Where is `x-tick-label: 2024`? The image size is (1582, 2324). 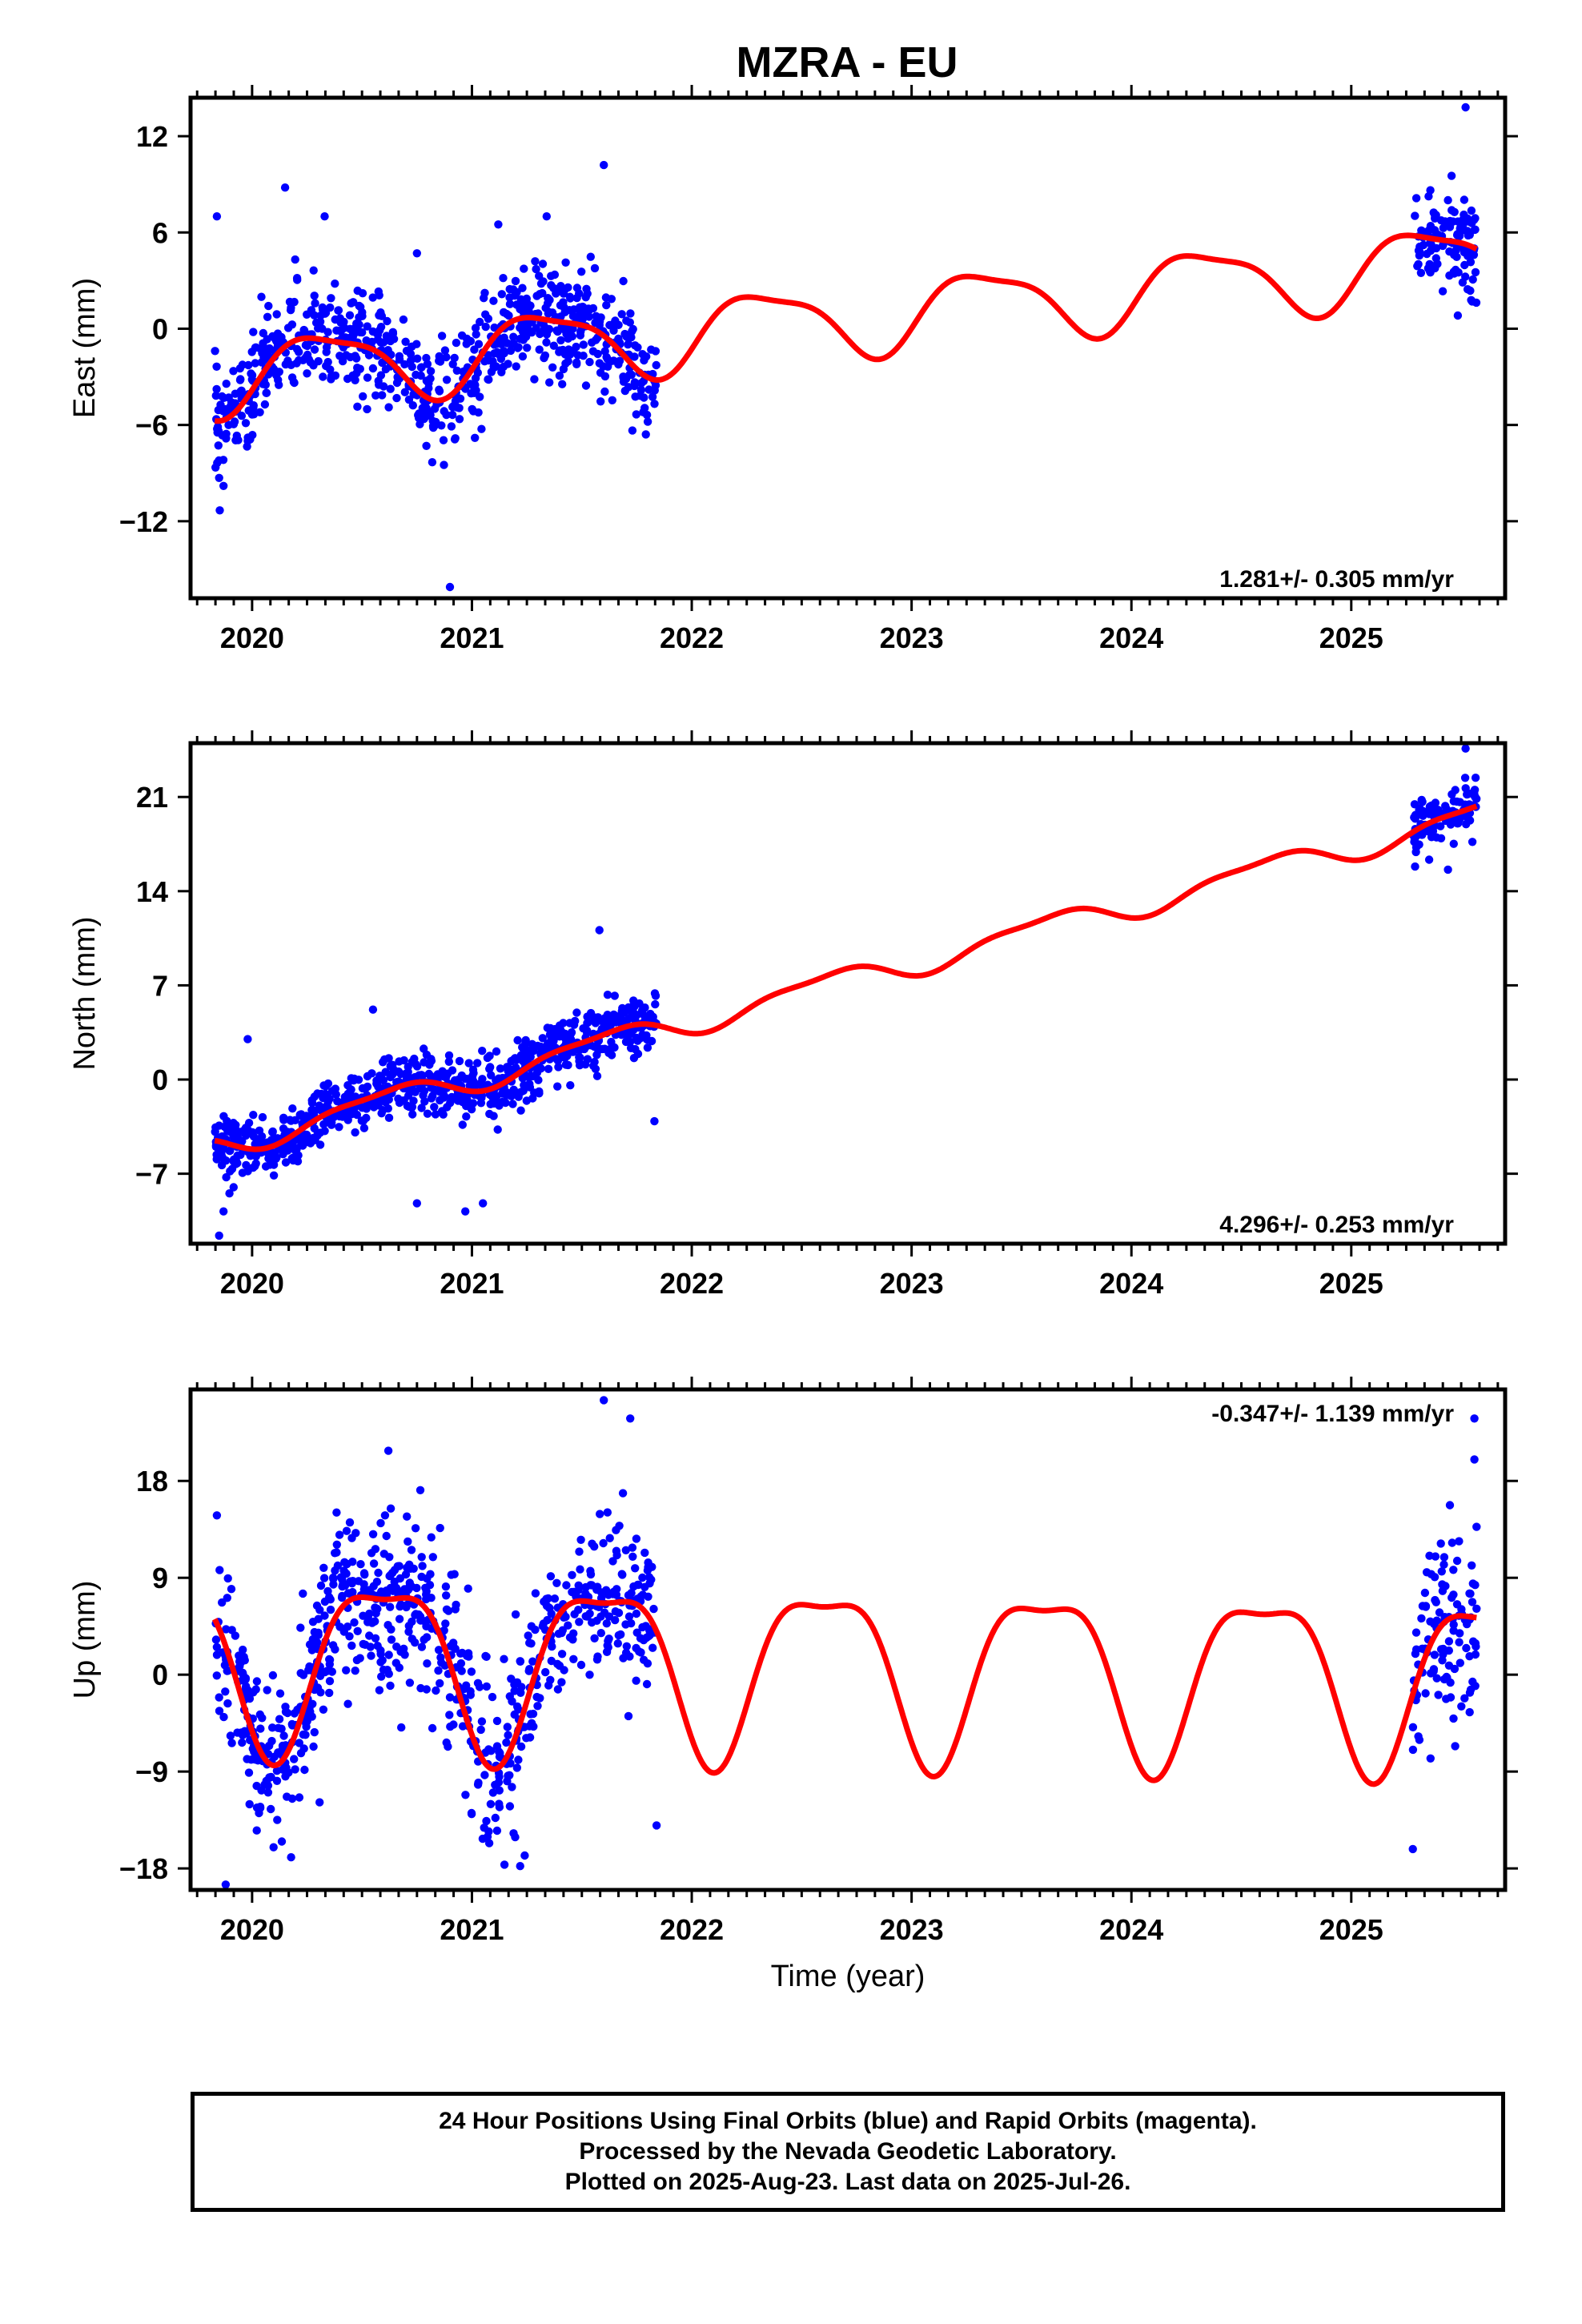 x-tick-label: 2024 is located at coordinates (1131, 1283).